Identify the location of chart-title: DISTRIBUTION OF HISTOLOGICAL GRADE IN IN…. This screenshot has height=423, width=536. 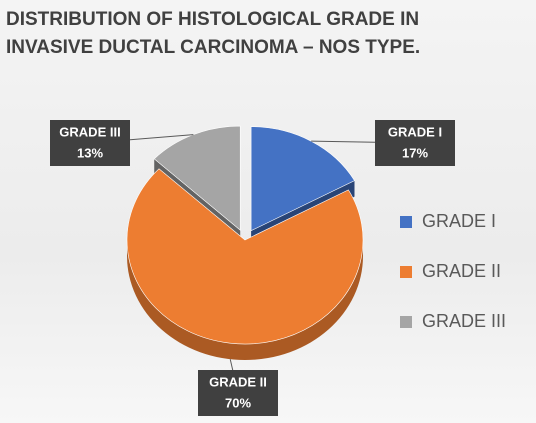
(213, 33).